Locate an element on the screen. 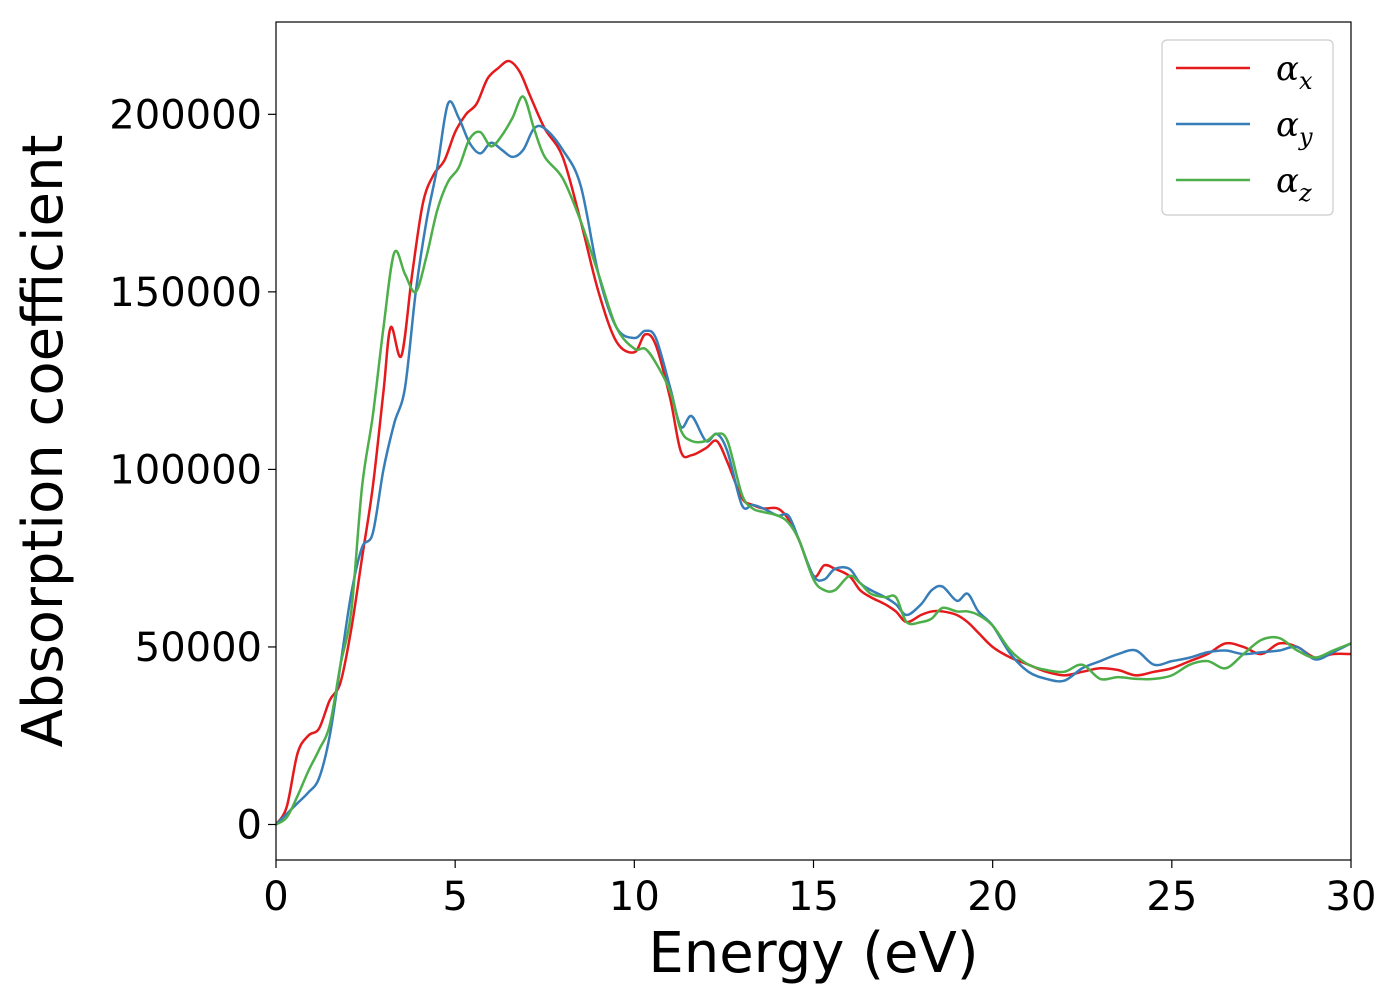 The image size is (1400, 1000). y-tick-label: 0 is located at coordinates (249, 825).